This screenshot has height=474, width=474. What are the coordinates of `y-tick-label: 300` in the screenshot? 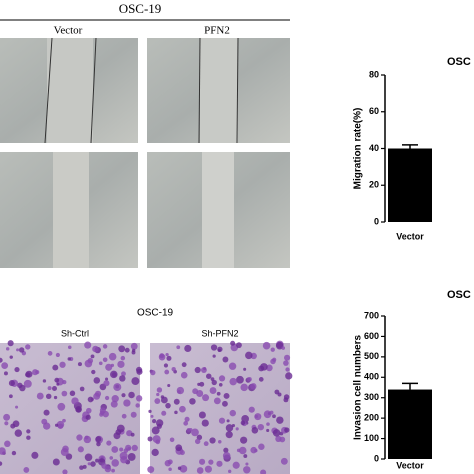 It's located at (371, 397).